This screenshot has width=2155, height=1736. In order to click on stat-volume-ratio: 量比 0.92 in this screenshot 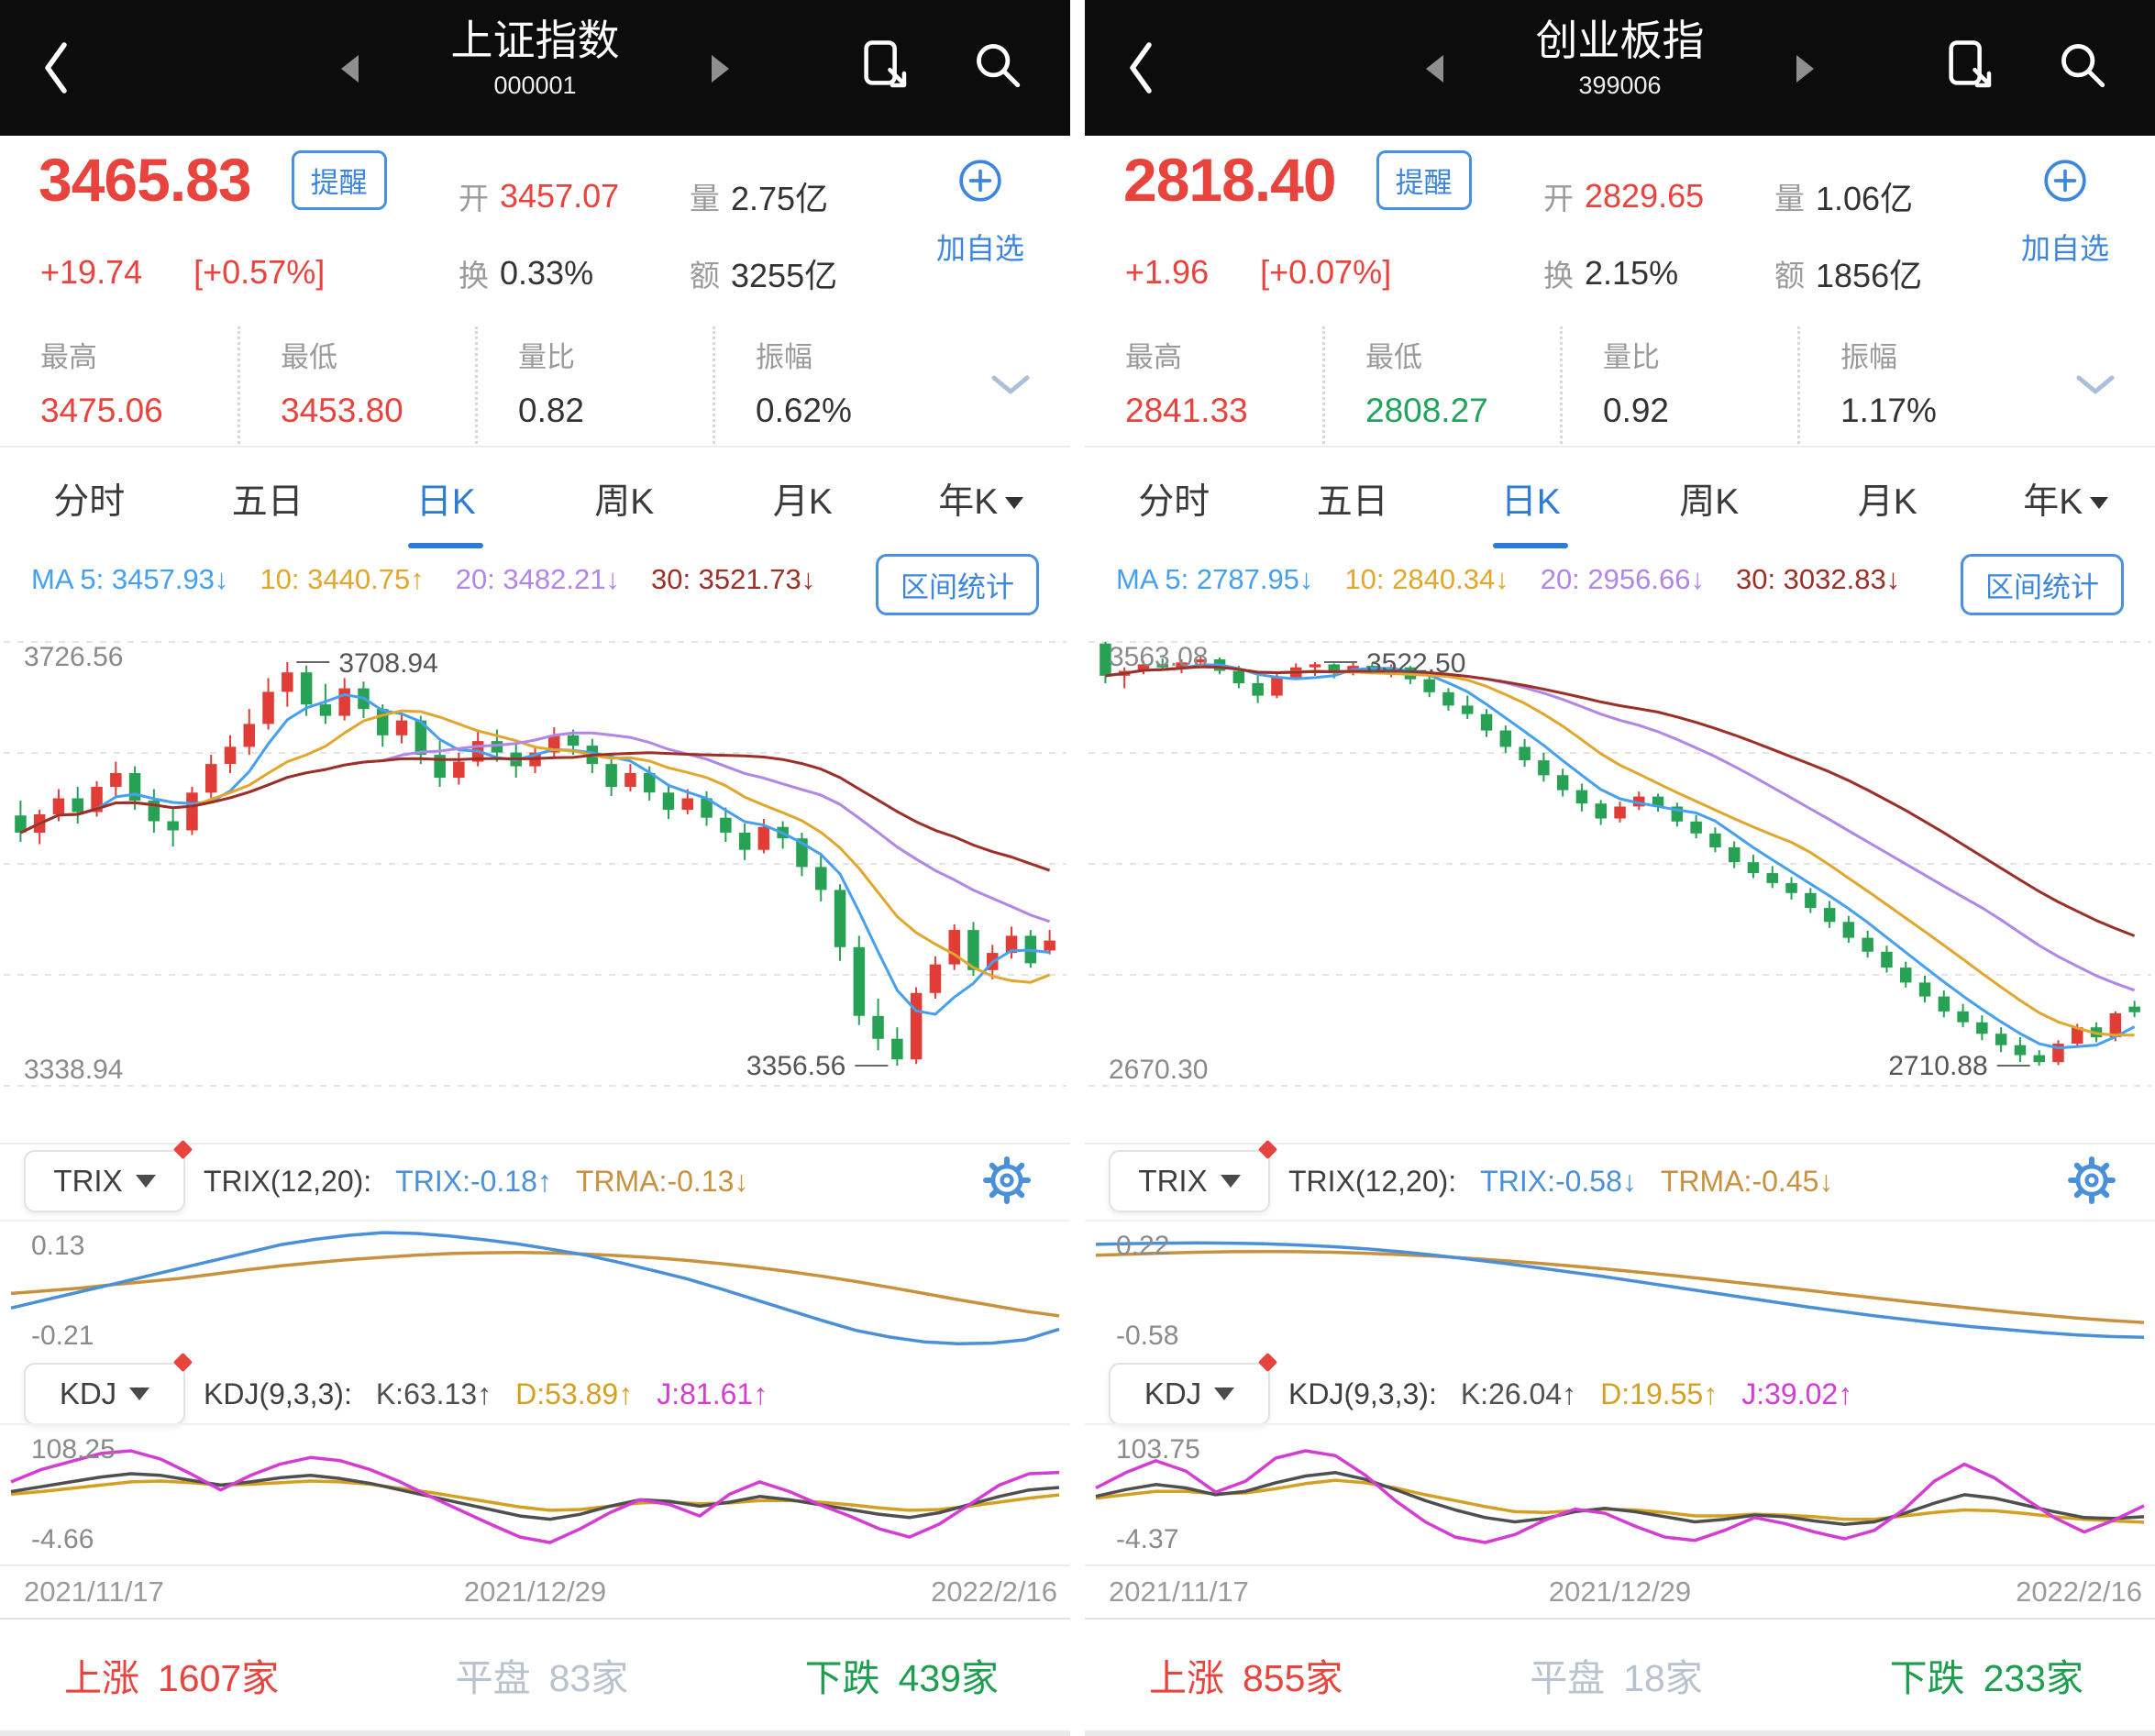, I will do `click(1678, 385)`.